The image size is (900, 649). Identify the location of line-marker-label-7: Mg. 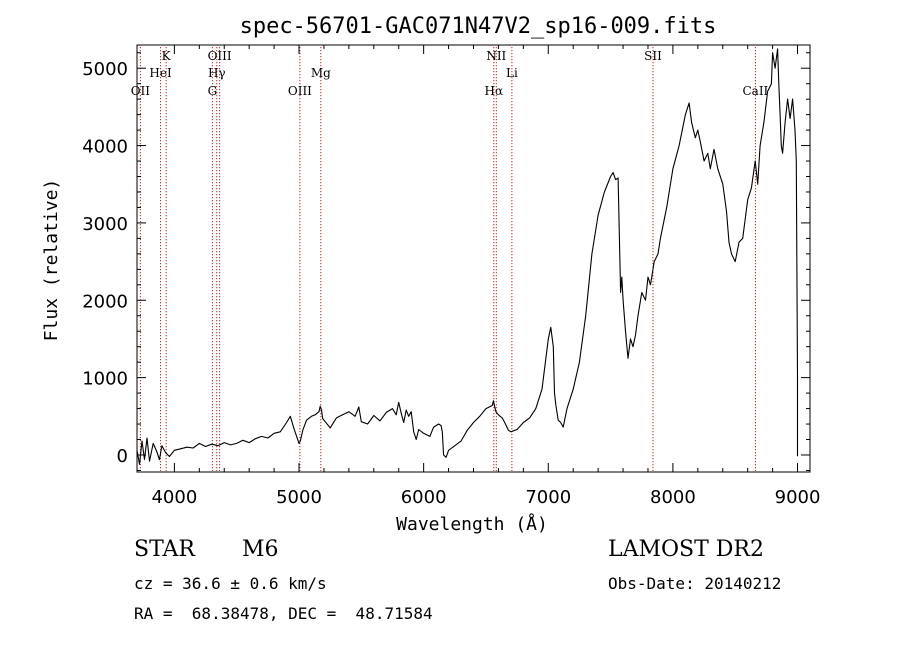
(321, 73).